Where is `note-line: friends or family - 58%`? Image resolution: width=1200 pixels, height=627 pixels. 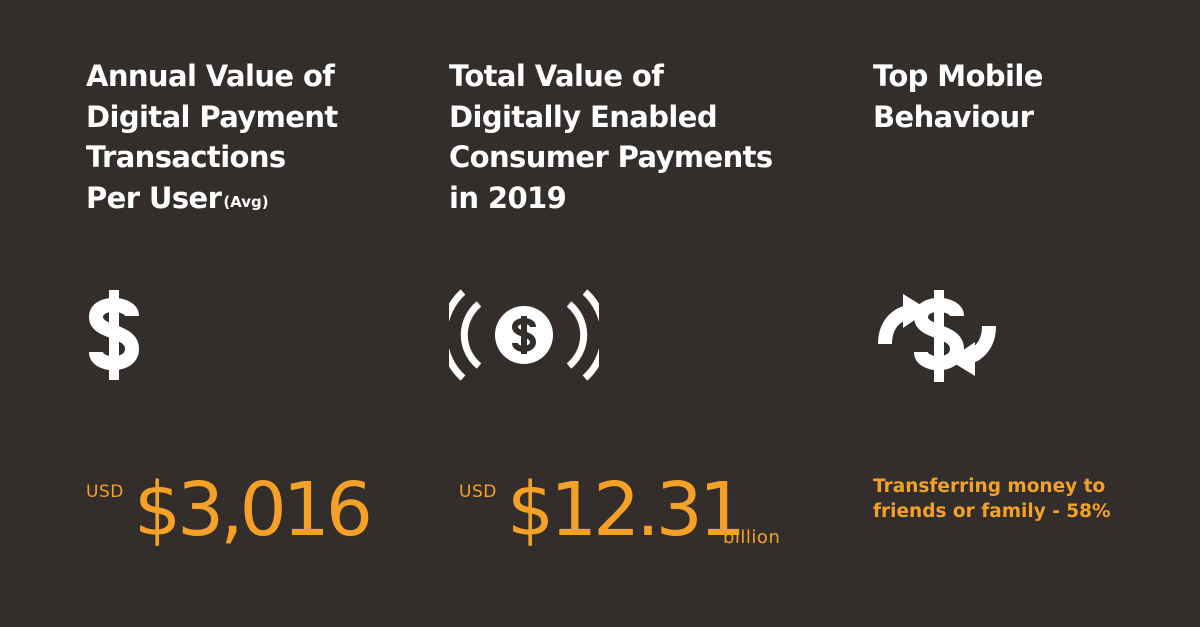 note-line: friends or family - 58% is located at coordinates (992, 511).